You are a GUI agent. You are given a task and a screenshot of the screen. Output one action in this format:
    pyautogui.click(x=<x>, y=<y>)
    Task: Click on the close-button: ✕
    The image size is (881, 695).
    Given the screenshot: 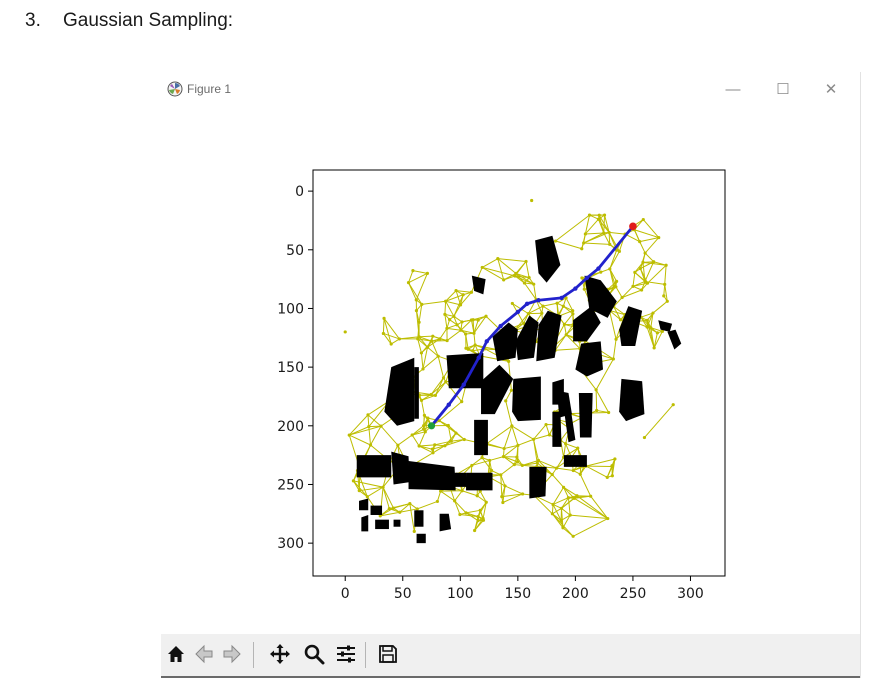 What is the action you would take?
    pyautogui.click(x=831, y=89)
    